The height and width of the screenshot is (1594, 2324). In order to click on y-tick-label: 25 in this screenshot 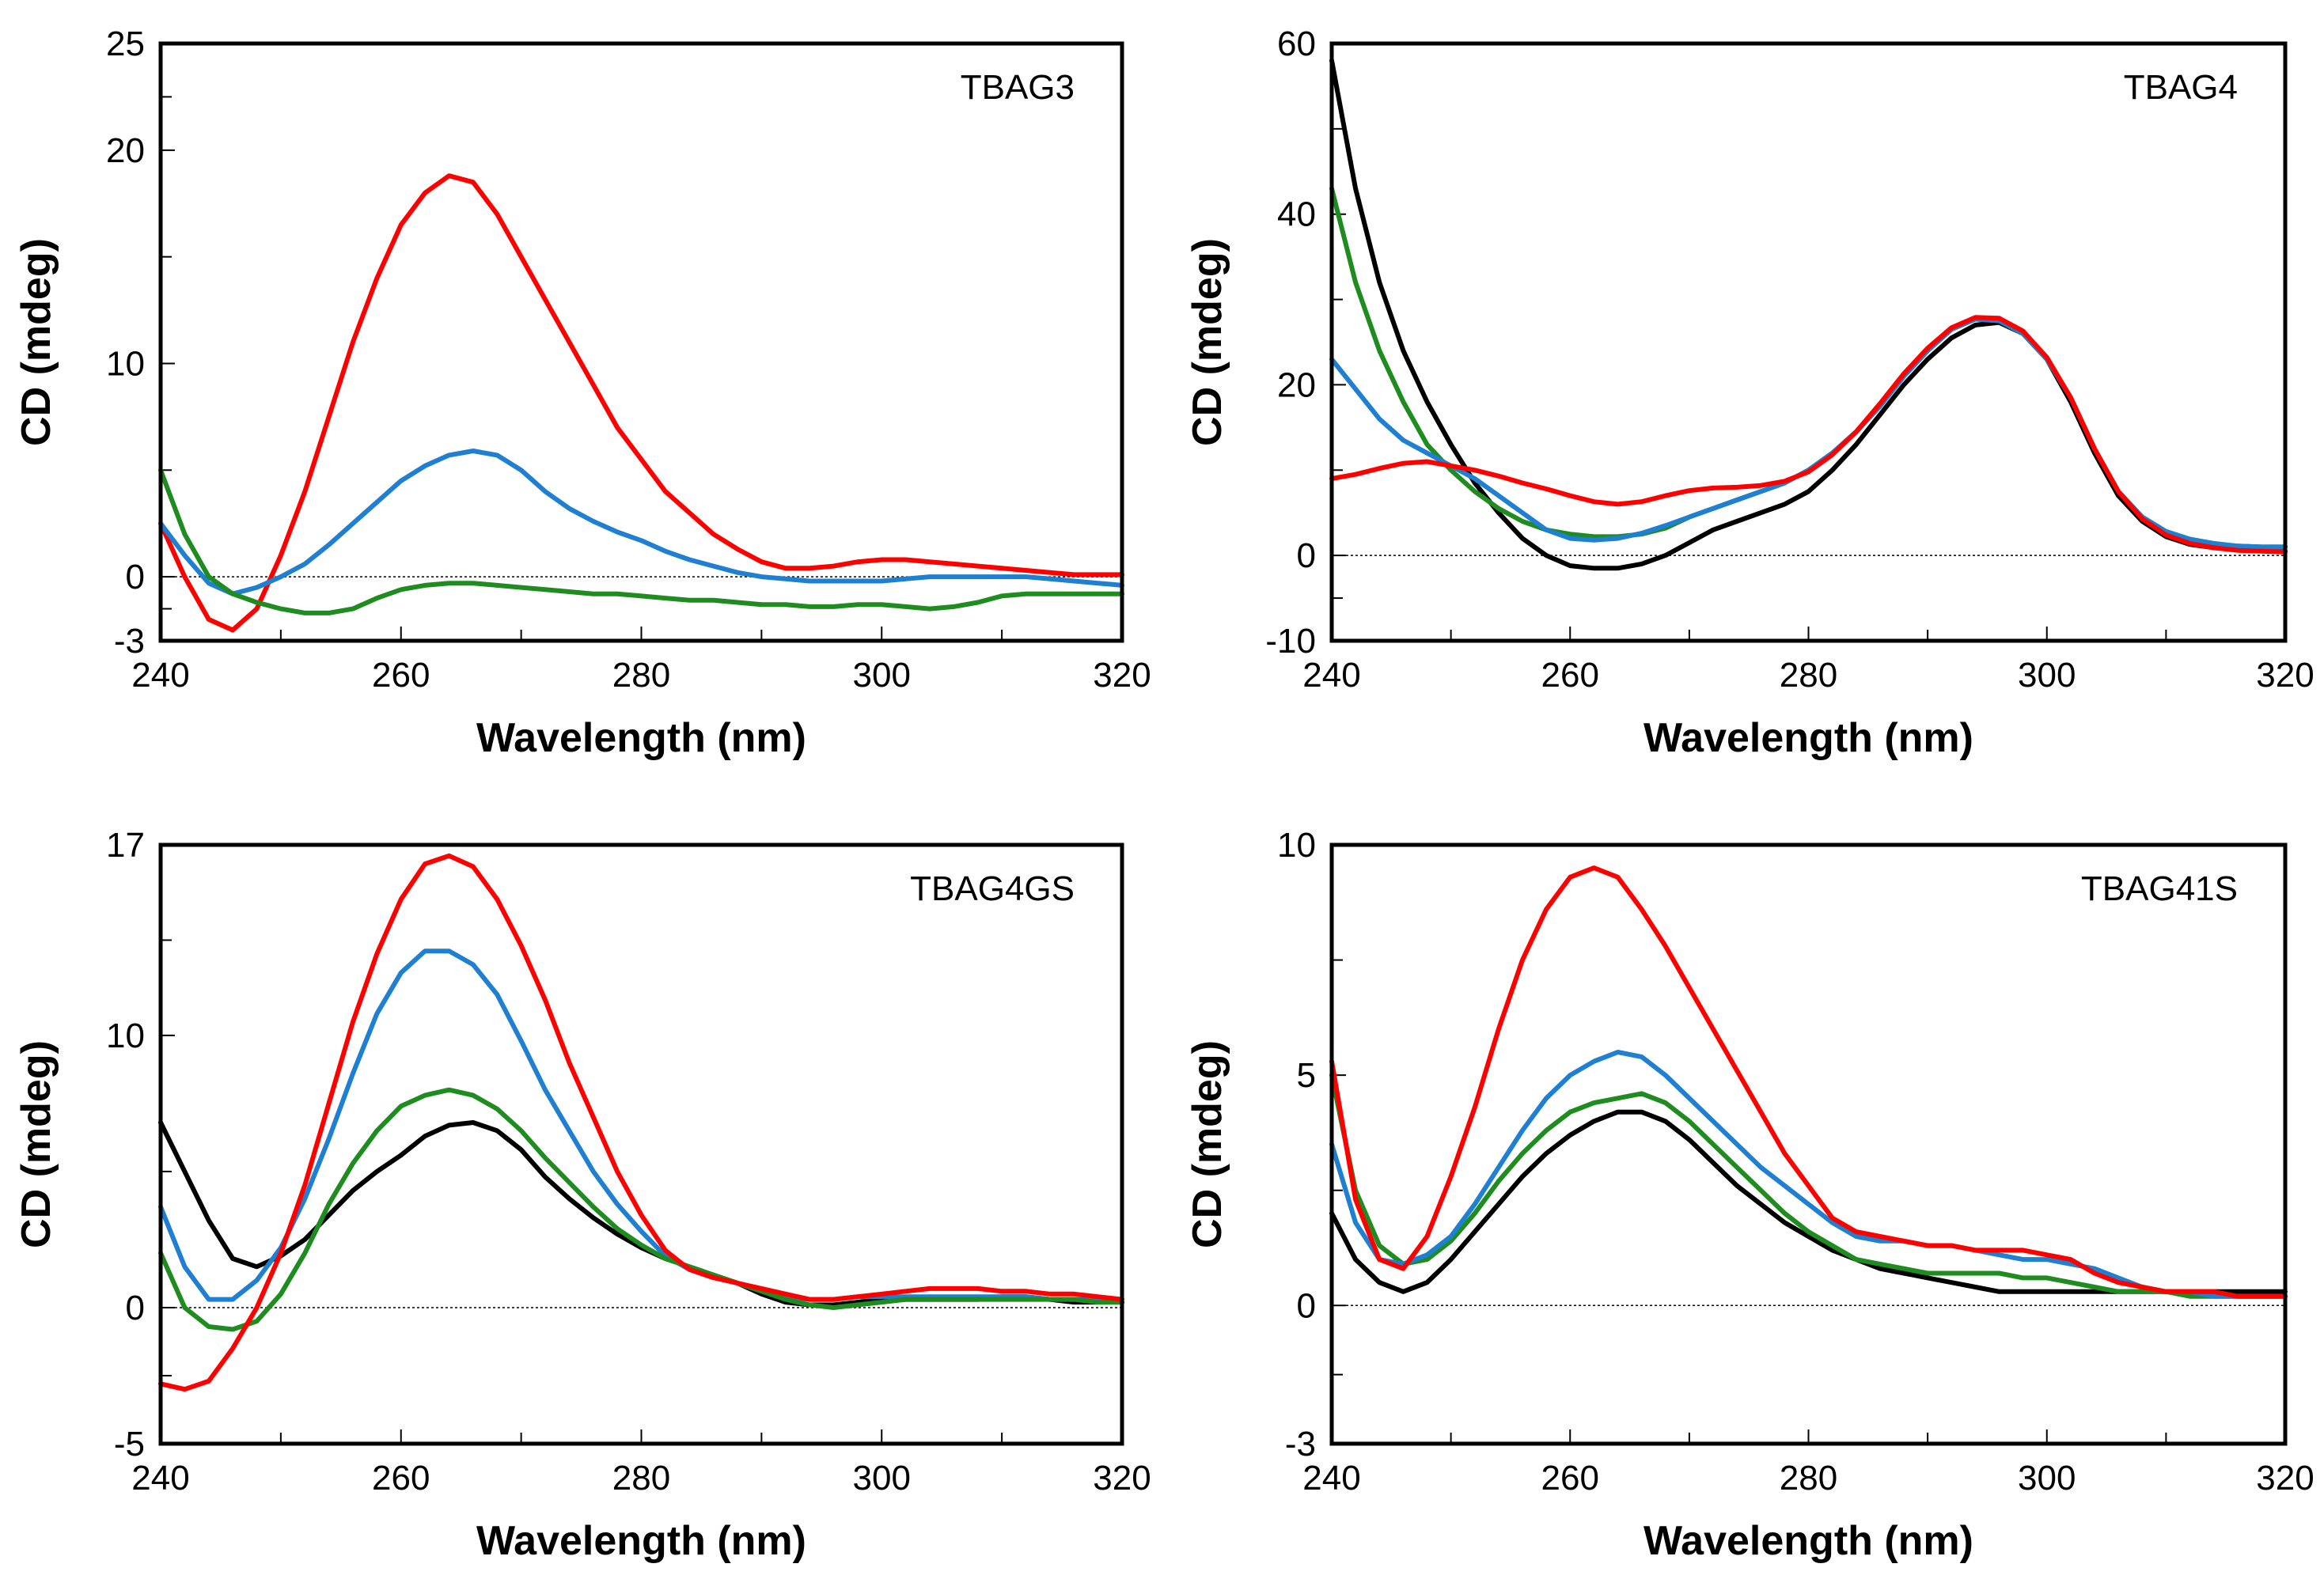, I will do `click(125, 44)`.